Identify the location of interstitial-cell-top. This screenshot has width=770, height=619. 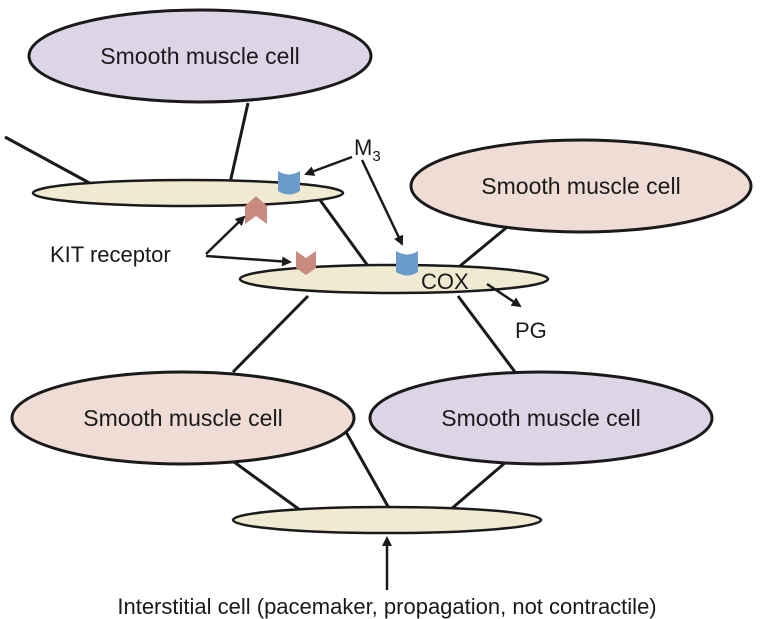
(188, 193).